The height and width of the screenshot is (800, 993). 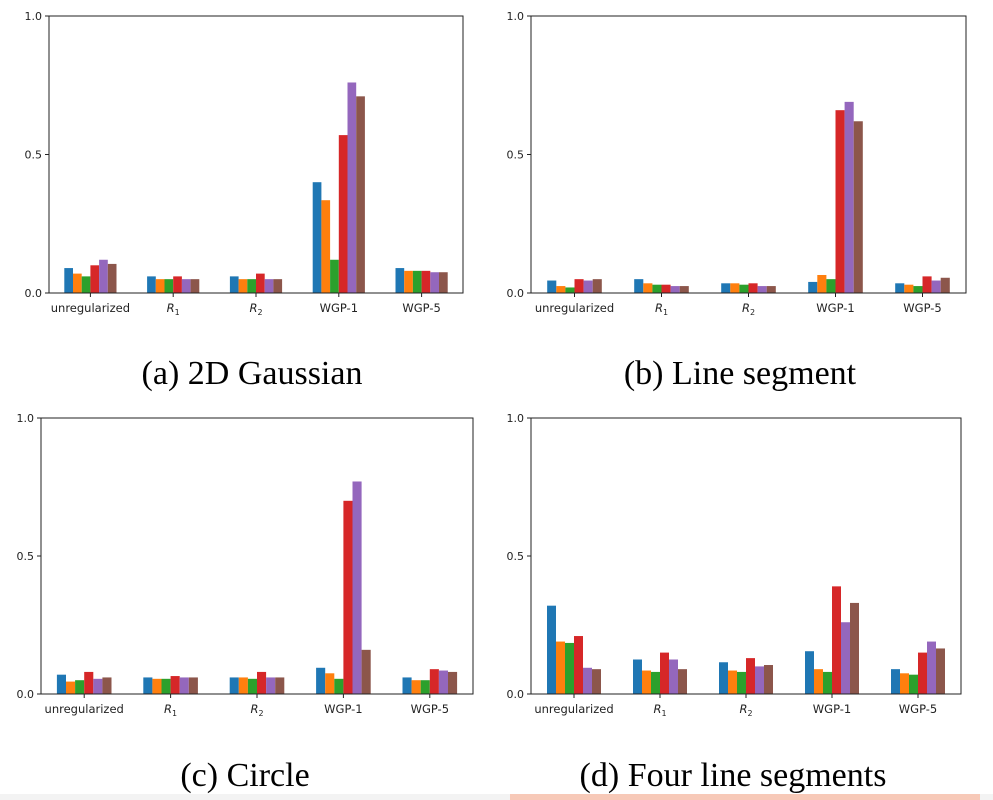 I want to click on panel-caption: (d) Four line segments, so click(x=733, y=775).